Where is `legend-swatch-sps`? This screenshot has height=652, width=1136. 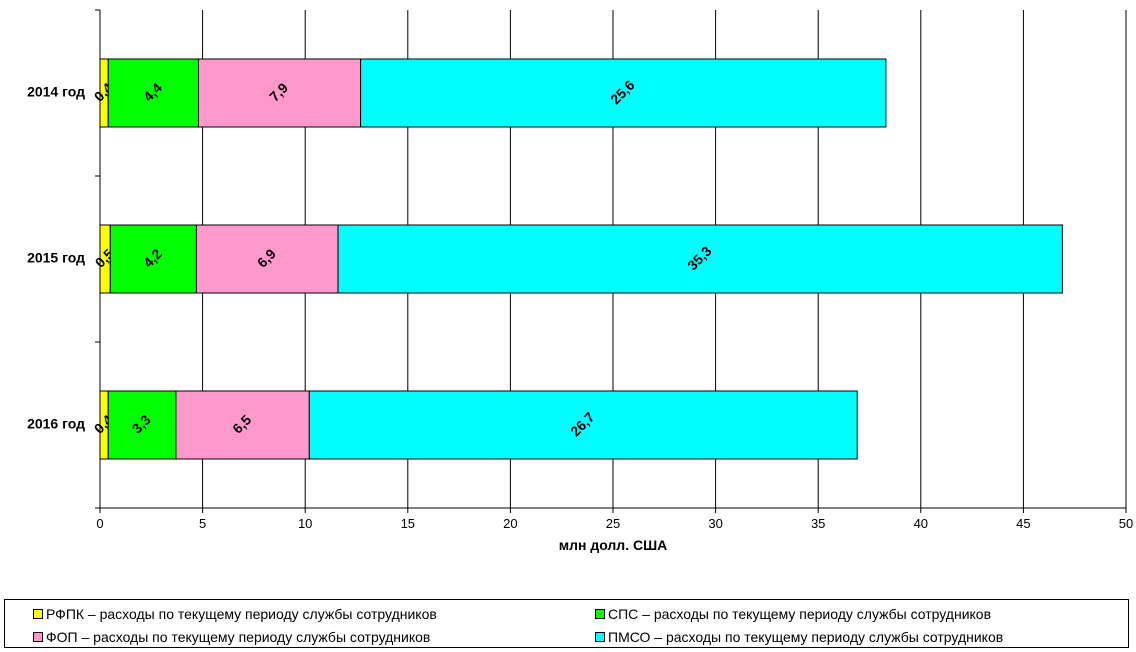
legend-swatch-sps is located at coordinates (600, 614).